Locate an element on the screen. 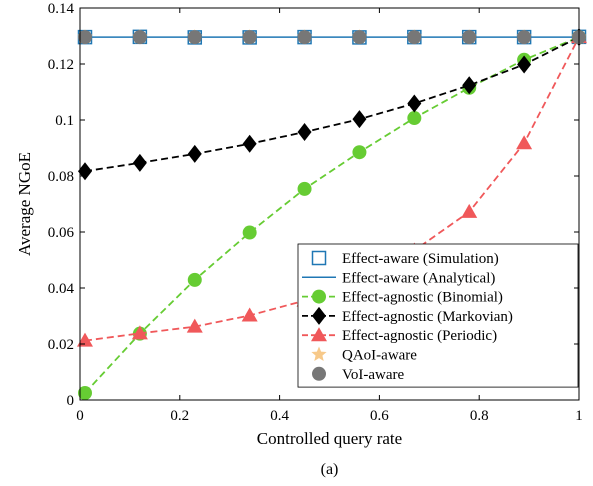 Image resolution: width=593 pixels, height=486 pixels. legend-label: QAoI-aware is located at coordinates (379, 356).